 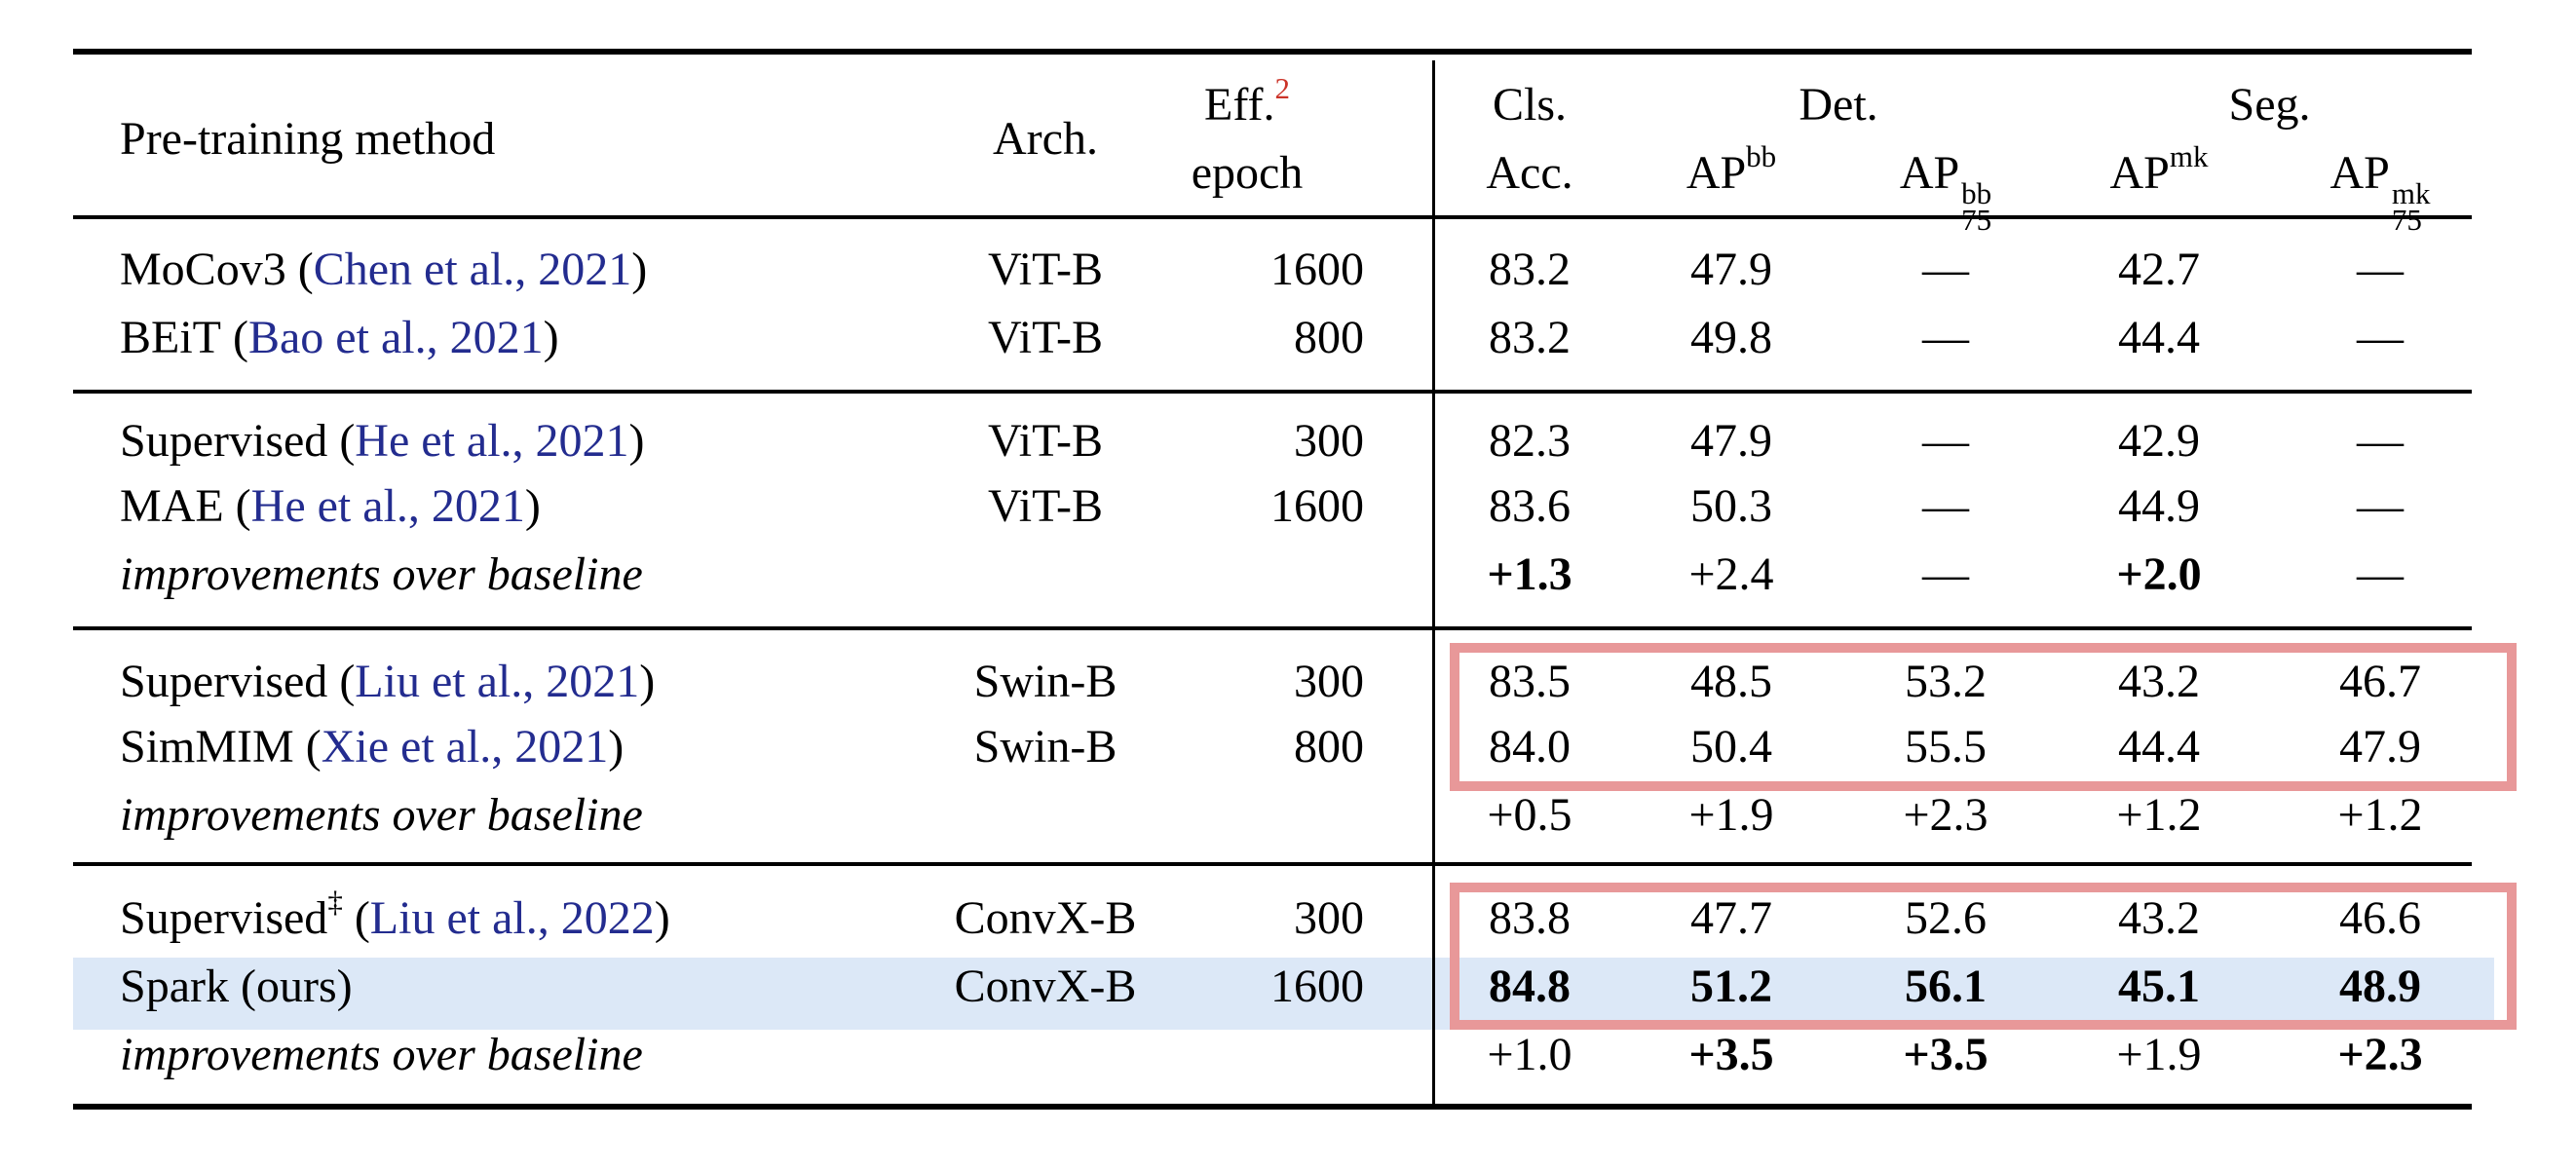 I want to click on cls-acc-cell: +1.0, so click(x=1529, y=1054).